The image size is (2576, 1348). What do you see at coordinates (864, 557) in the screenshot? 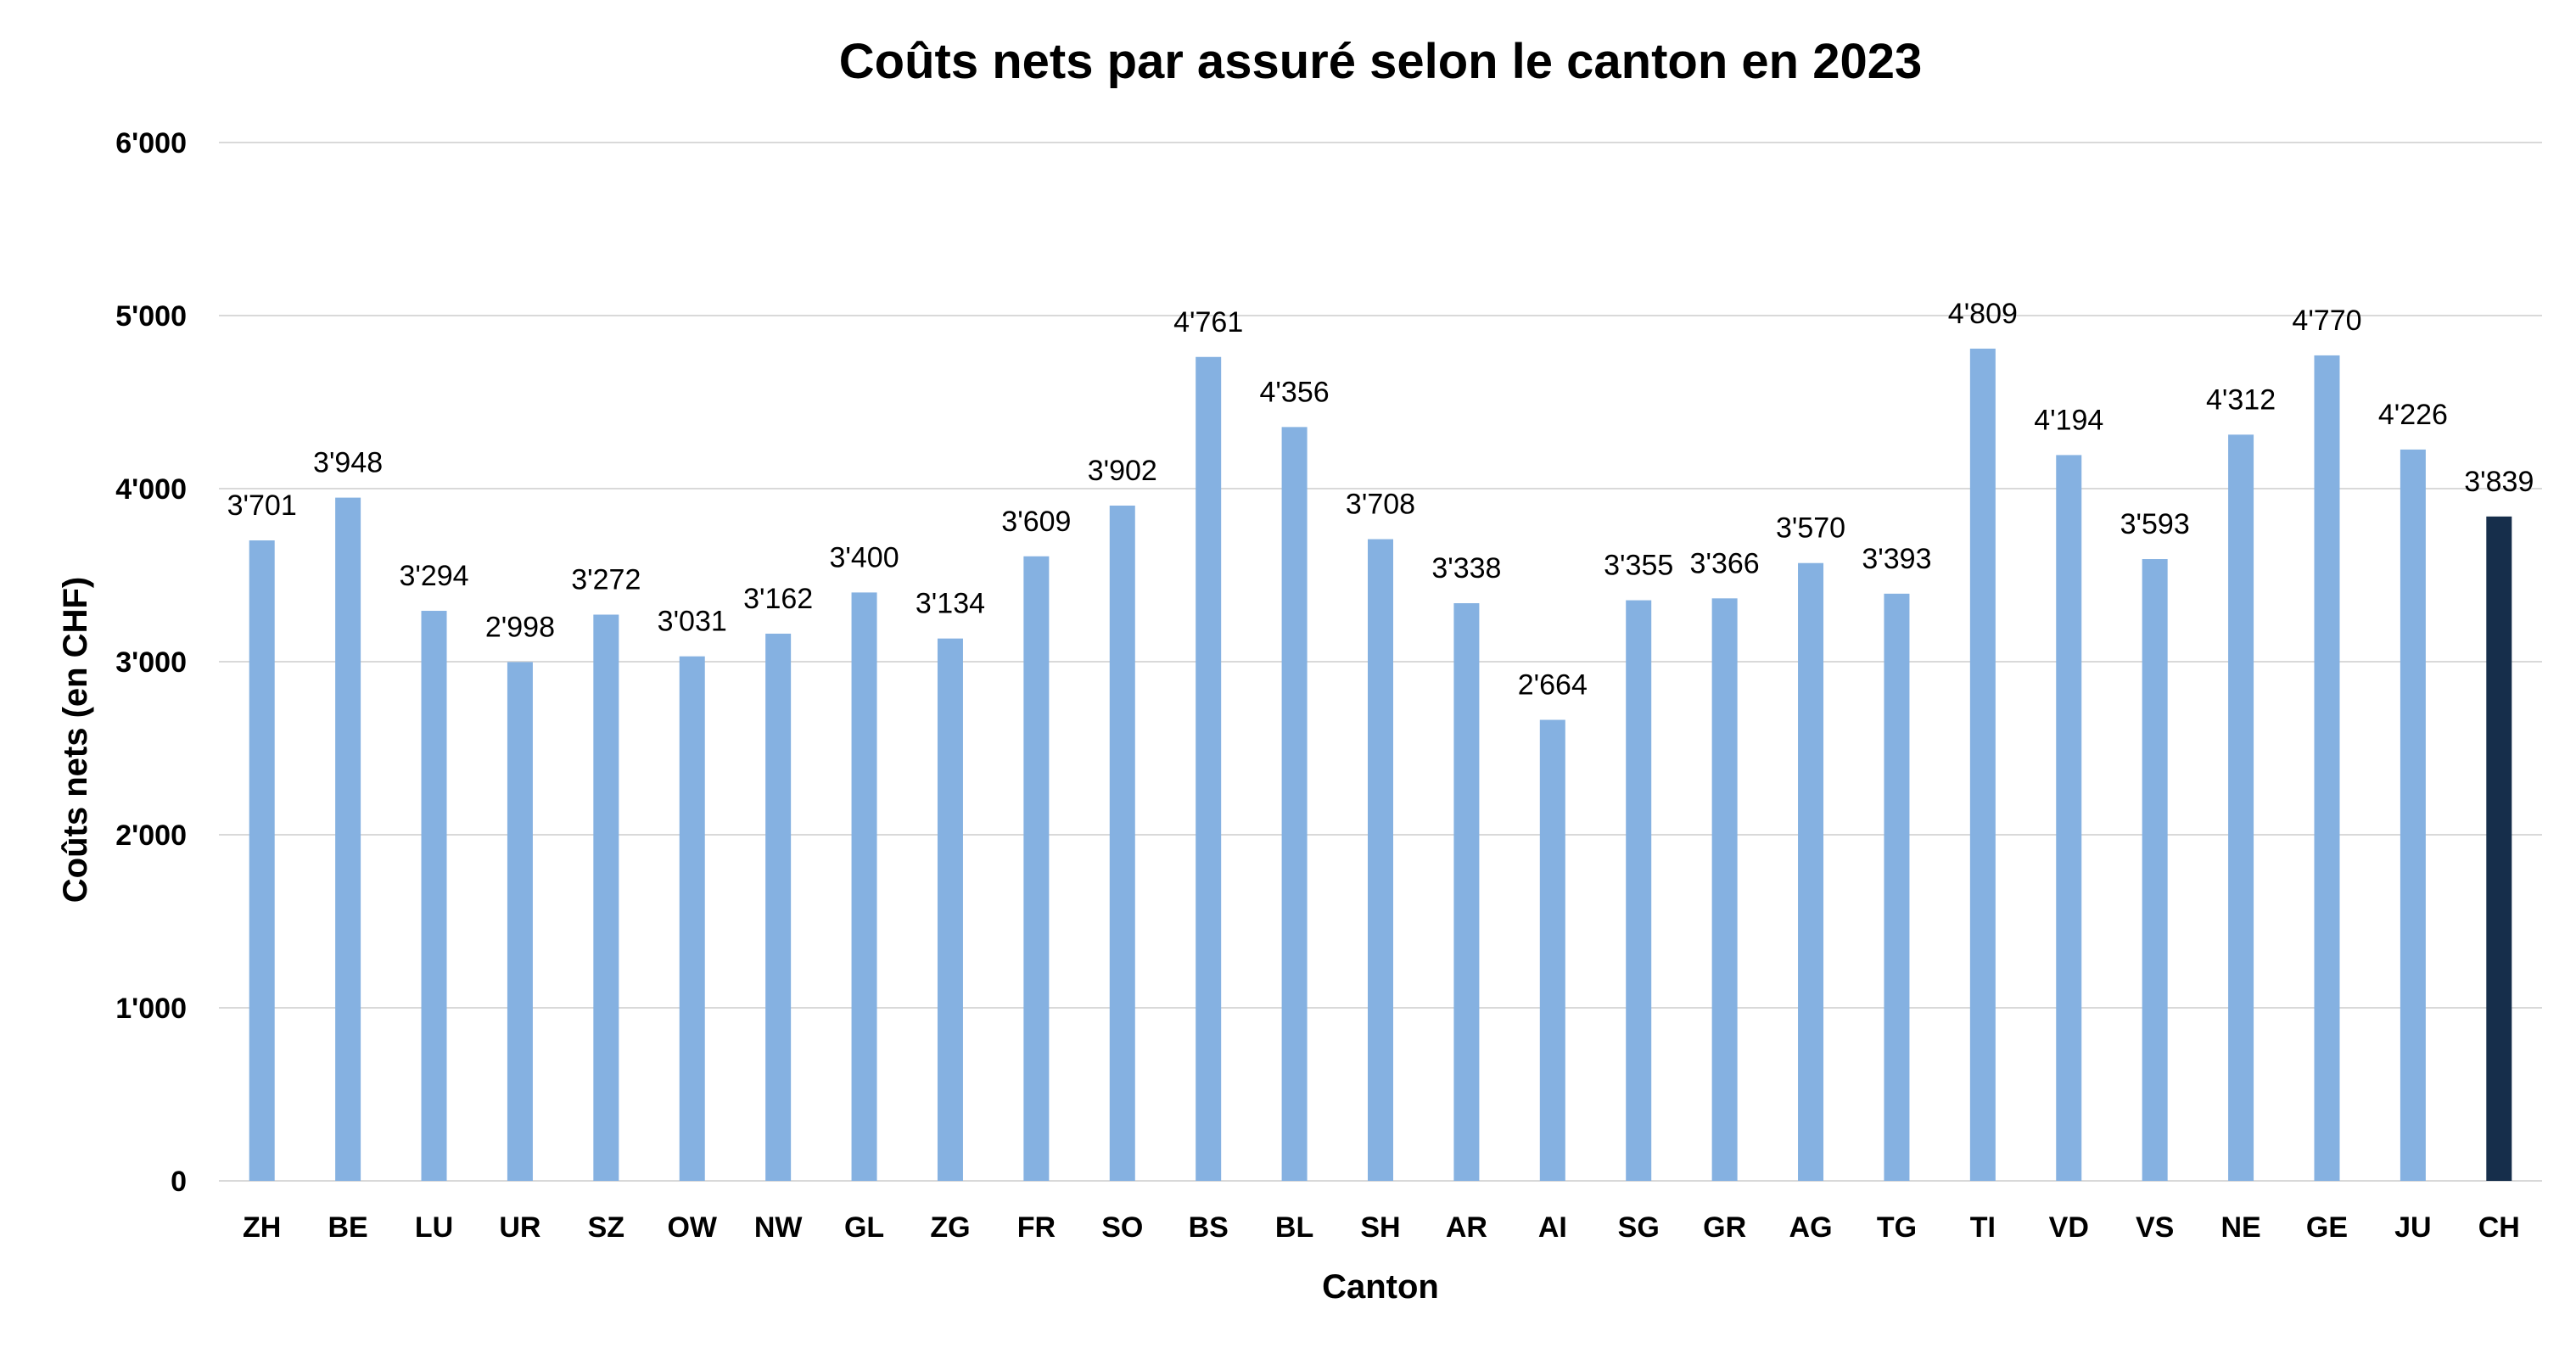
I see `data-label-gl: 3'400` at bounding box center [864, 557].